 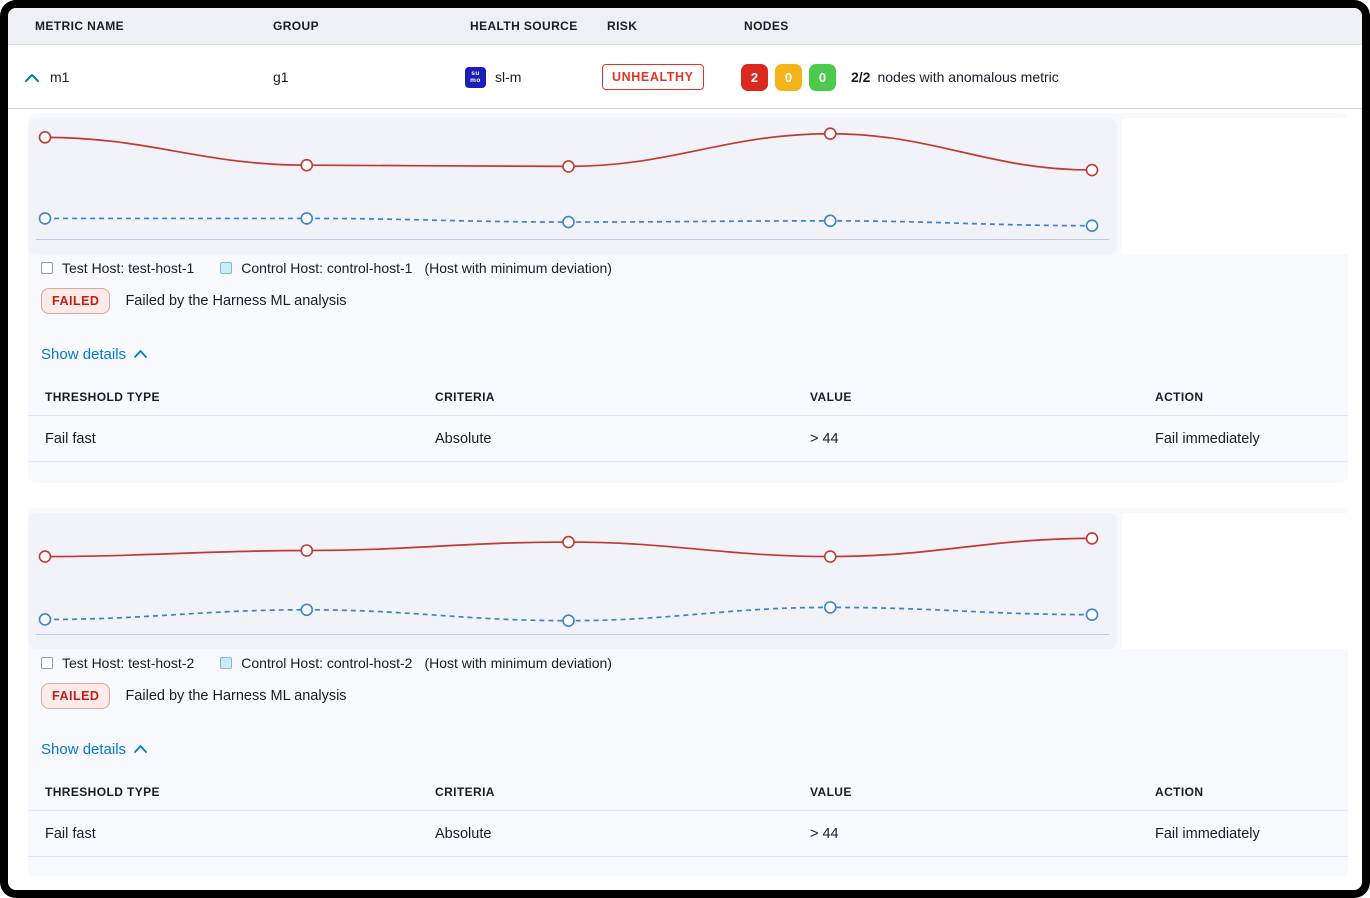 I want to click on legend-item-test-host: Test Host: test-host-2, so click(x=117, y=663).